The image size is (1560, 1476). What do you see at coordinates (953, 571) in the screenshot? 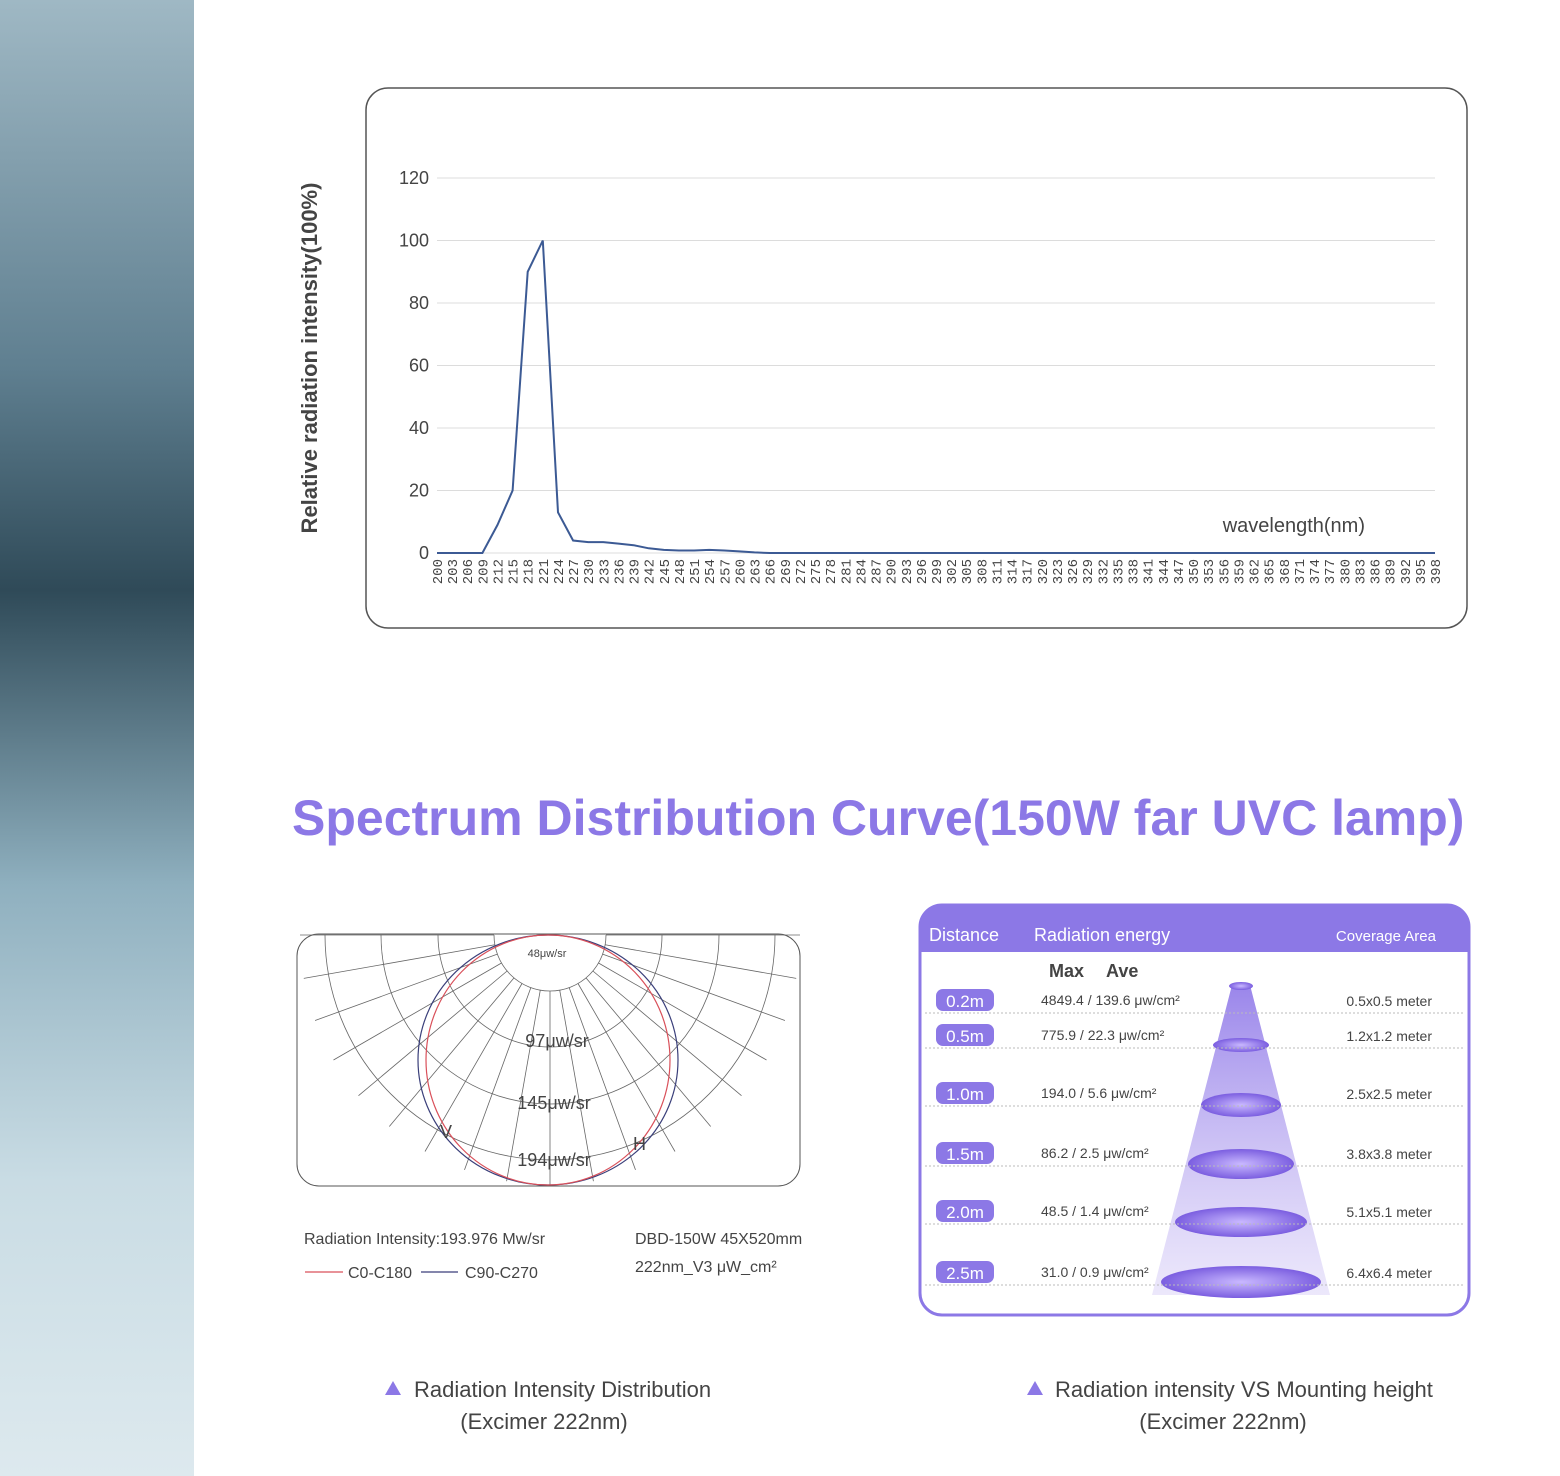
I see `x-tick-label: 302` at bounding box center [953, 571].